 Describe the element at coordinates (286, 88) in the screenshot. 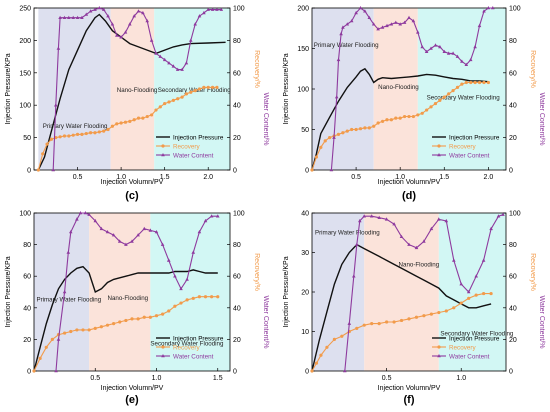

I see `y-left-axis-label: Injection Pressure/KPa` at that location.